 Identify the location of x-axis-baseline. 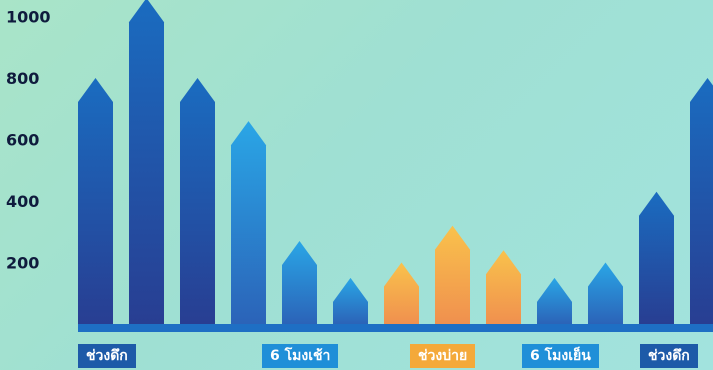
(395, 328).